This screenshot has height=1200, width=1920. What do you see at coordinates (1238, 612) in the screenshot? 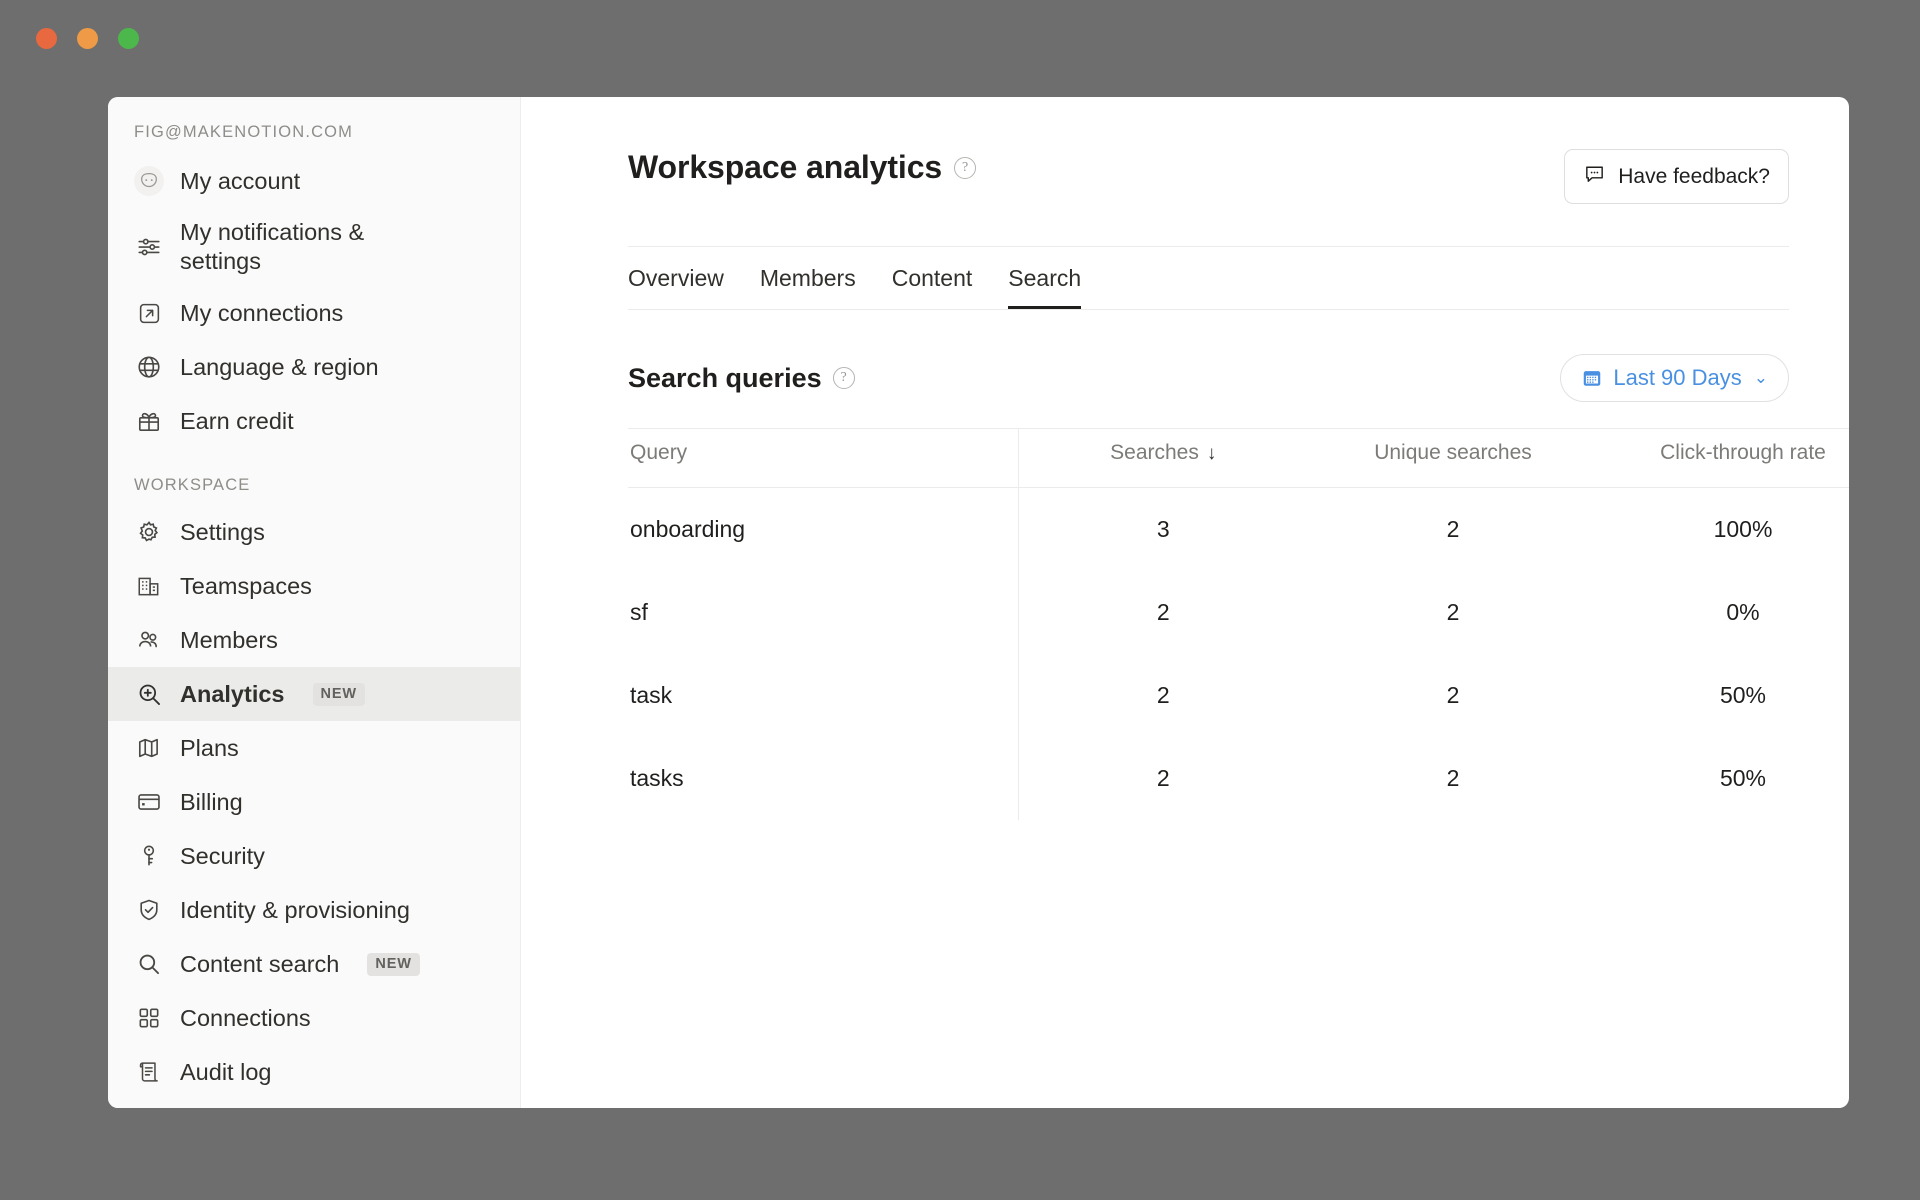
I see `table-row: sf 2 2 0%` at bounding box center [1238, 612].